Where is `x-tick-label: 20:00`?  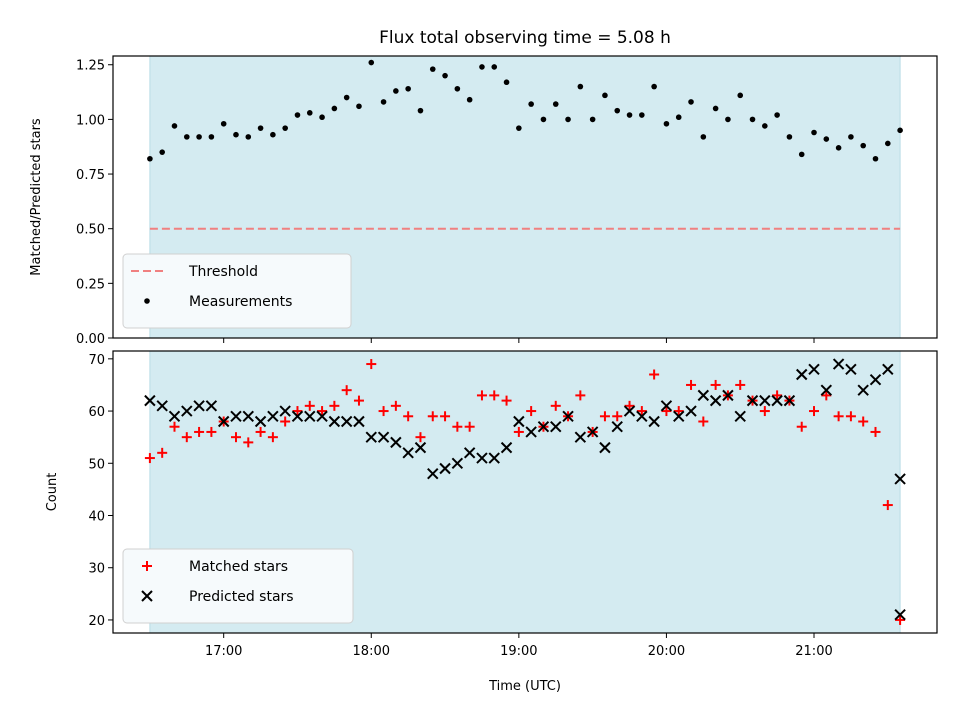
x-tick-label: 20:00 is located at coordinates (666, 651).